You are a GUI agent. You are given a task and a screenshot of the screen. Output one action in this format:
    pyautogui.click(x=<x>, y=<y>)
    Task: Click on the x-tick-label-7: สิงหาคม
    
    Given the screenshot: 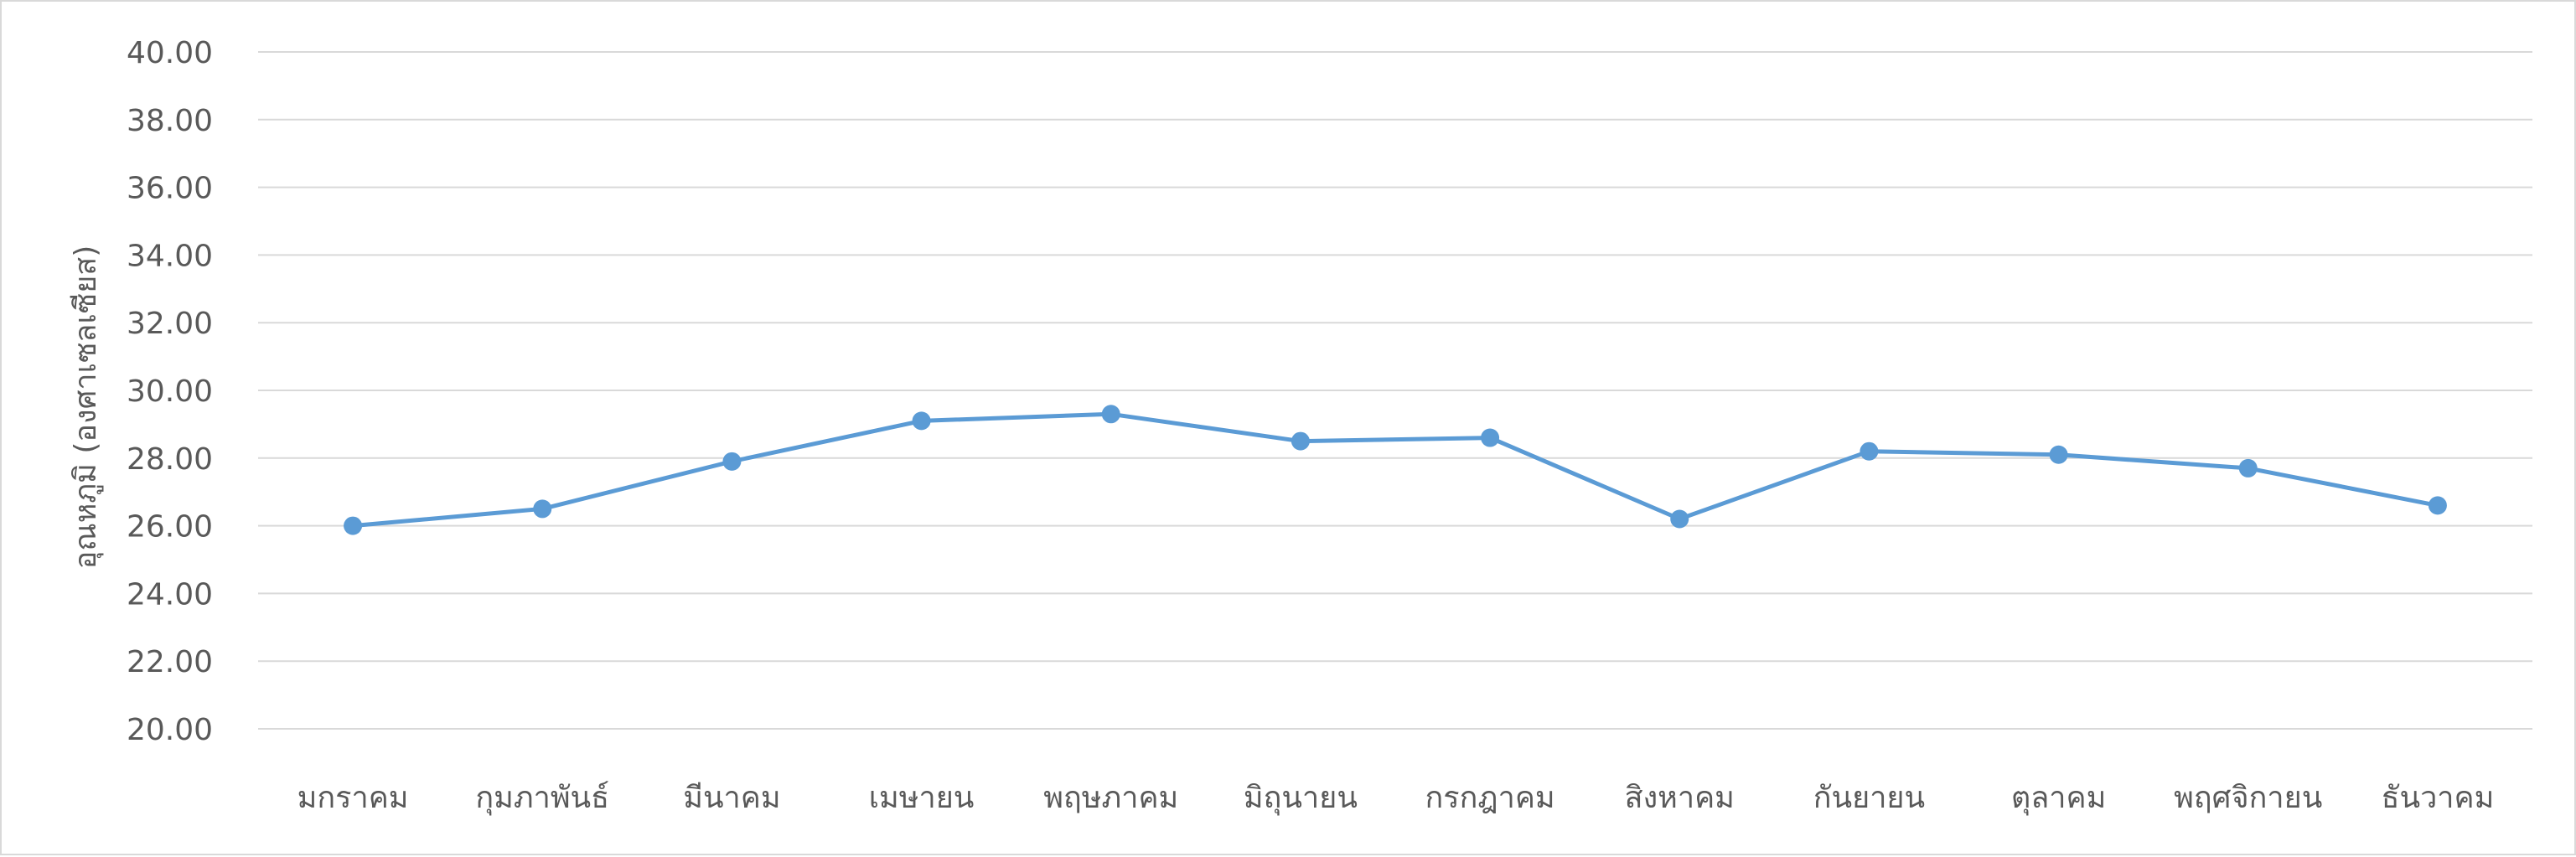 What is the action you would take?
    pyautogui.click(x=1680, y=798)
    